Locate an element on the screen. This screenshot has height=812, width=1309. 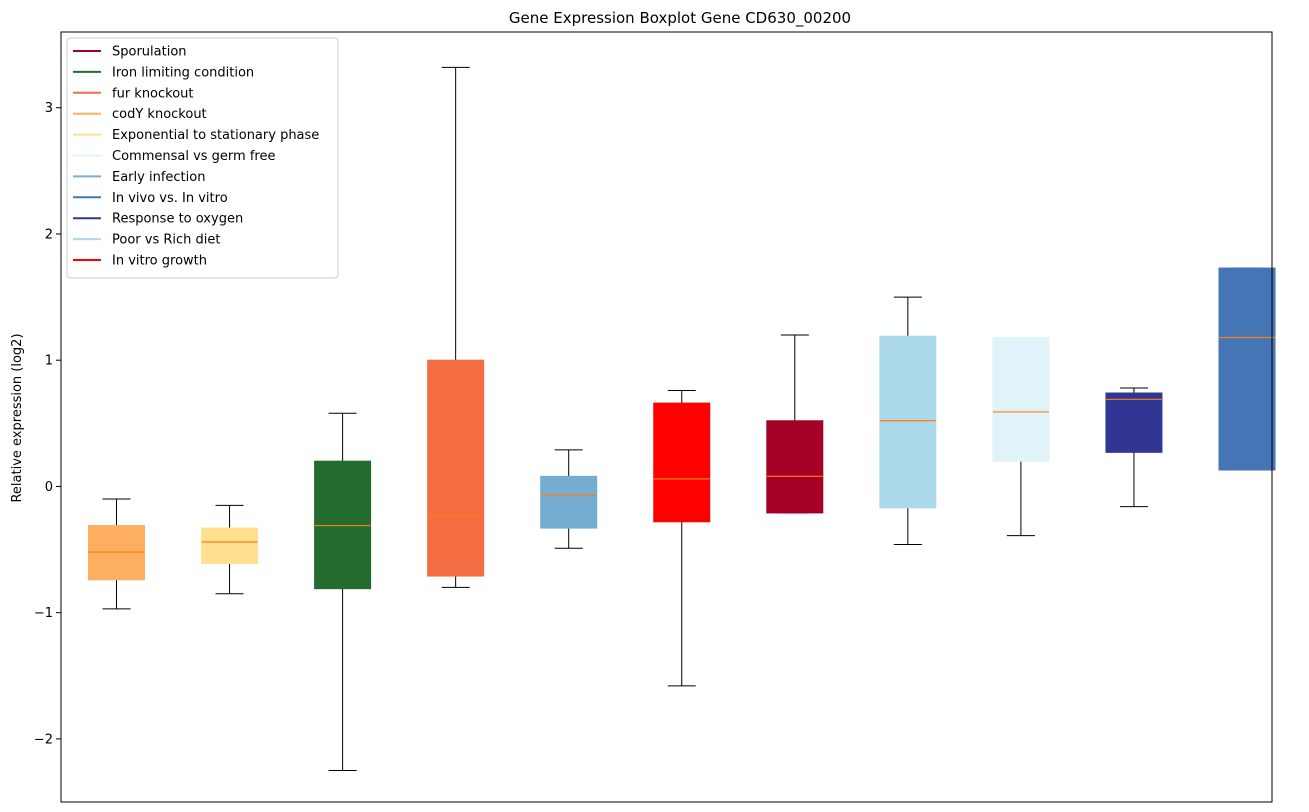
legend-frame is located at coordinates (202, 158).